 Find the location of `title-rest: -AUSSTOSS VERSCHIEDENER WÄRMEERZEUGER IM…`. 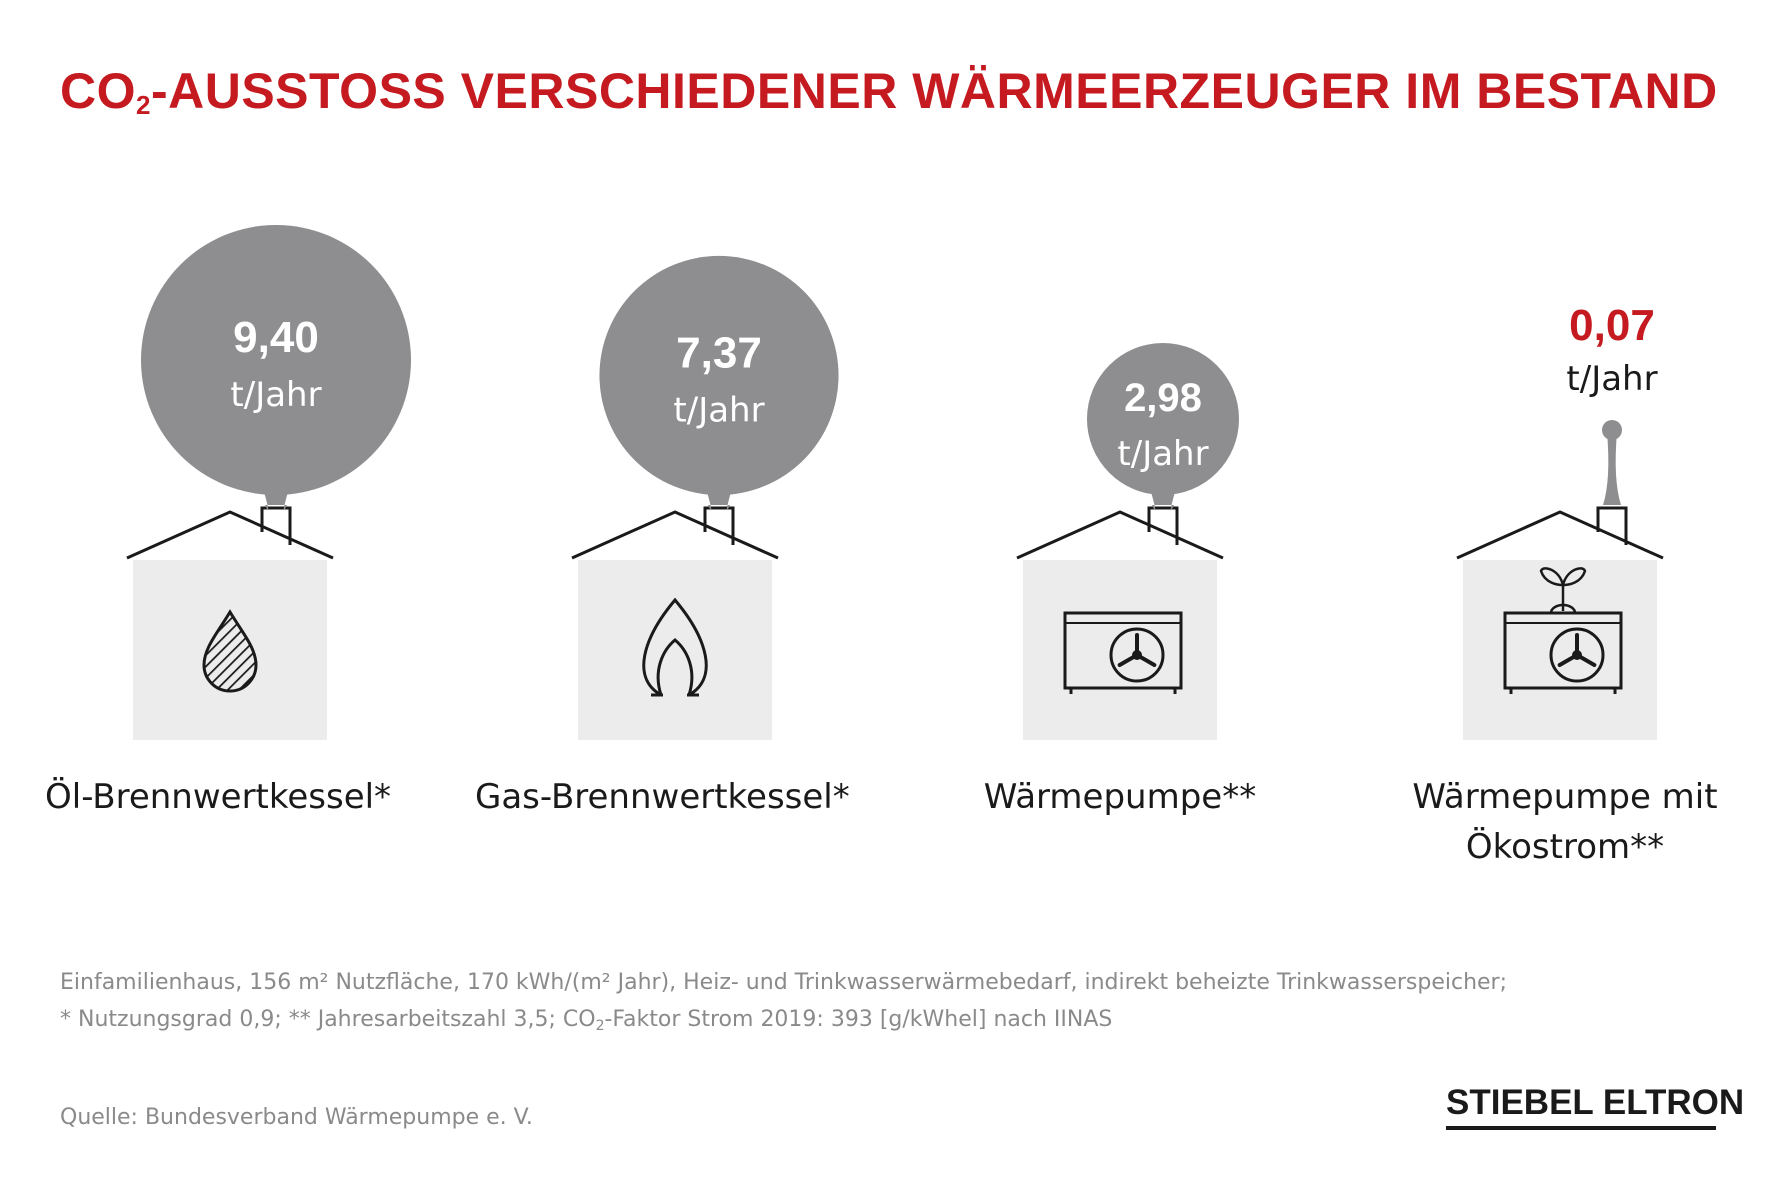

title-rest: -AUSSTOSS VERSCHIEDENER WÄRMEERZEUGER IM… is located at coordinates (934, 91).